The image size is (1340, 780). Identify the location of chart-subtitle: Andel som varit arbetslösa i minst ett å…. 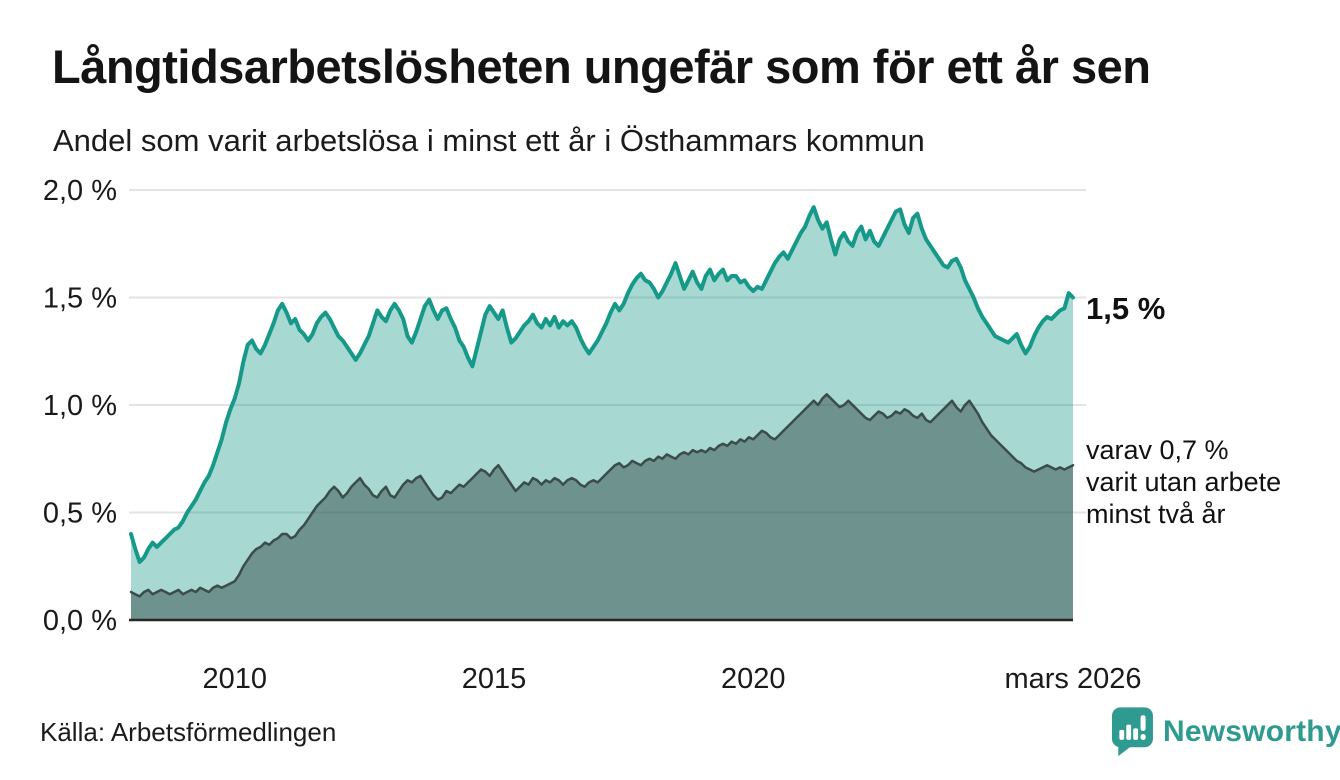
(489, 140).